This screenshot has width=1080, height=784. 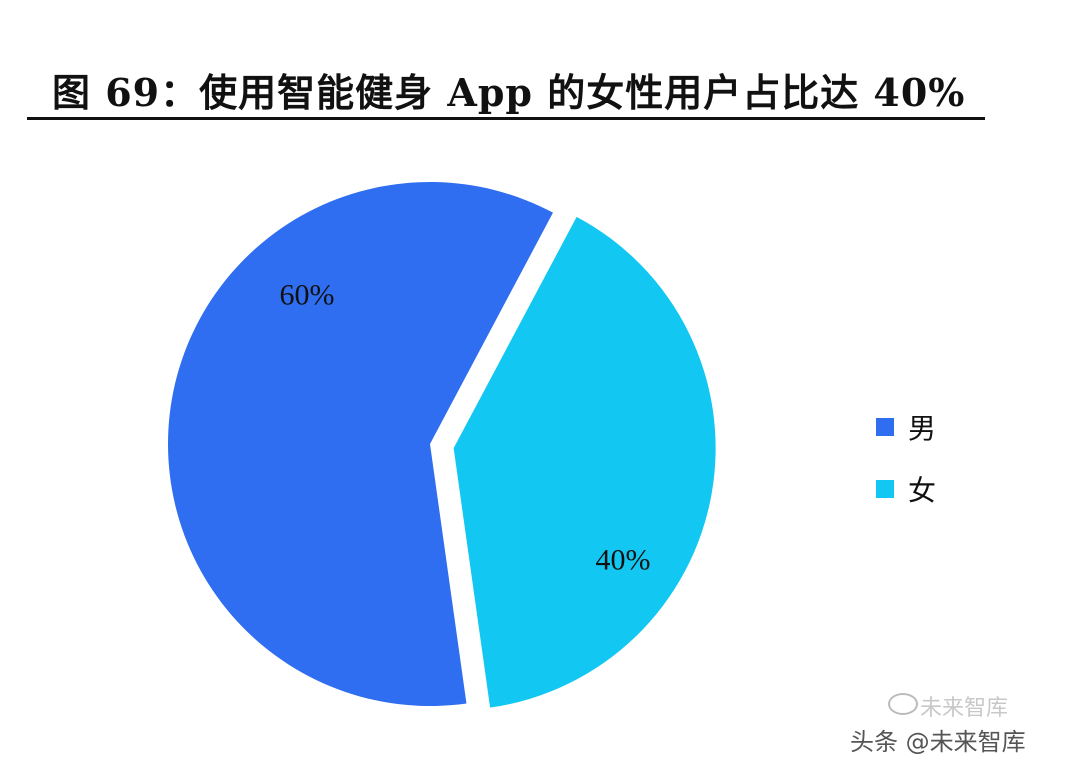 I want to click on legend-label-male: 男, so click(x=922, y=428).